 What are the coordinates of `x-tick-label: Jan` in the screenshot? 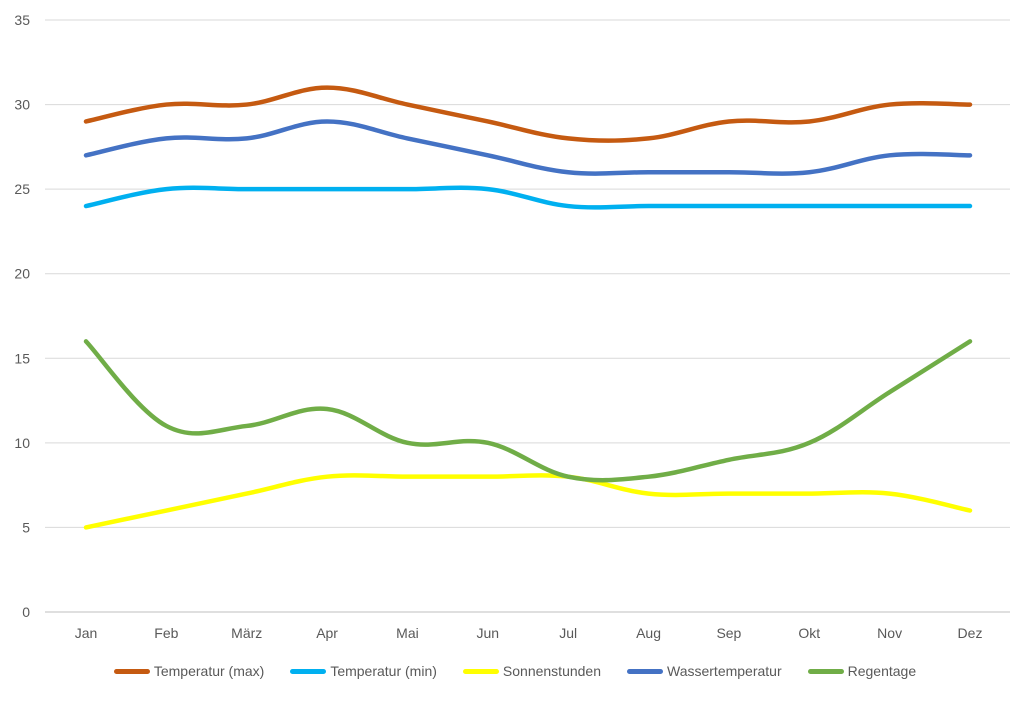 It's located at (86, 633).